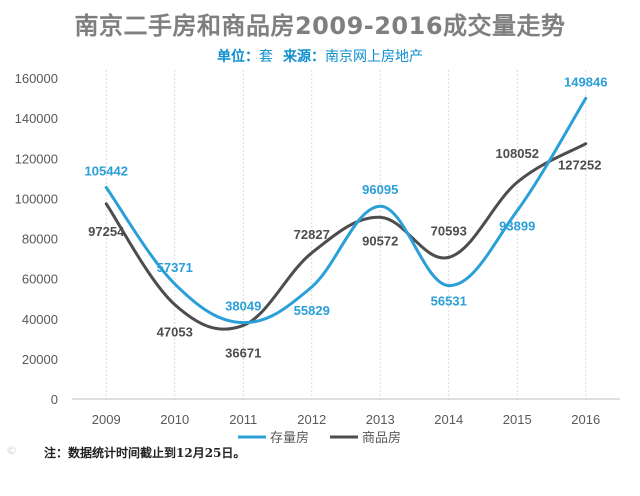  Describe the element at coordinates (517, 153) in the screenshot. I see `data-label-s2-2015: 108052` at that location.